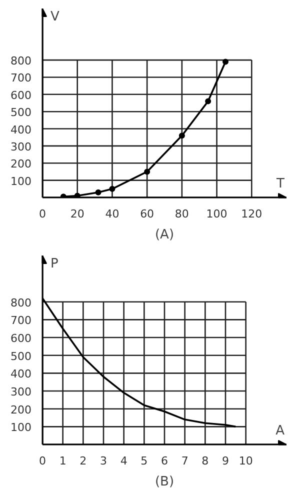  What do you see at coordinates (205, 461) in the screenshot?
I see `x-tick-label: 8` at bounding box center [205, 461].